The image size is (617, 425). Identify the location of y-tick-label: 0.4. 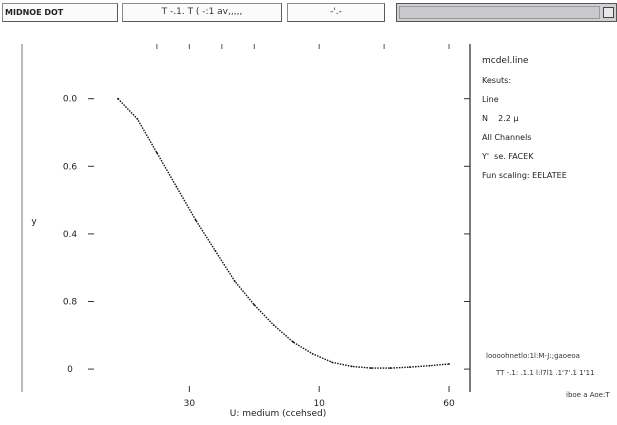
(70, 235).